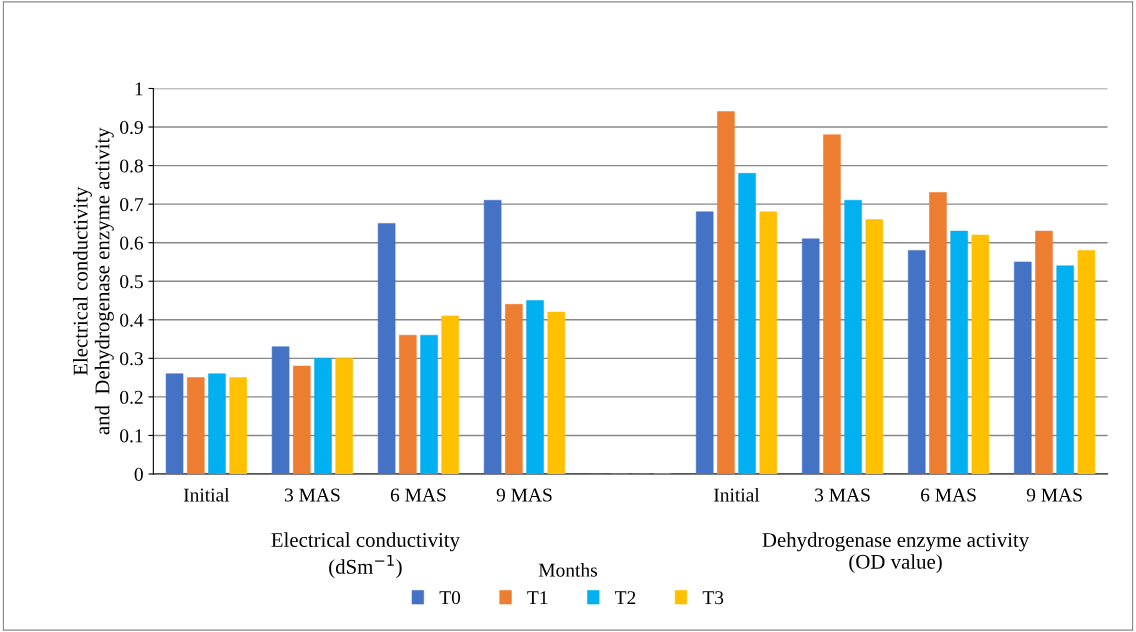 The image size is (1136, 632). I want to click on y-tick-label: 0.6, so click(132, 243).